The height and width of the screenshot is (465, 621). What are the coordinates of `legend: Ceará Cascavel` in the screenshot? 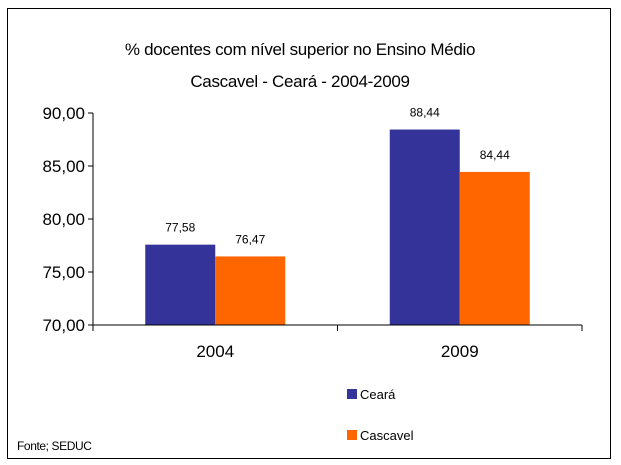 It's located at (380, 415).